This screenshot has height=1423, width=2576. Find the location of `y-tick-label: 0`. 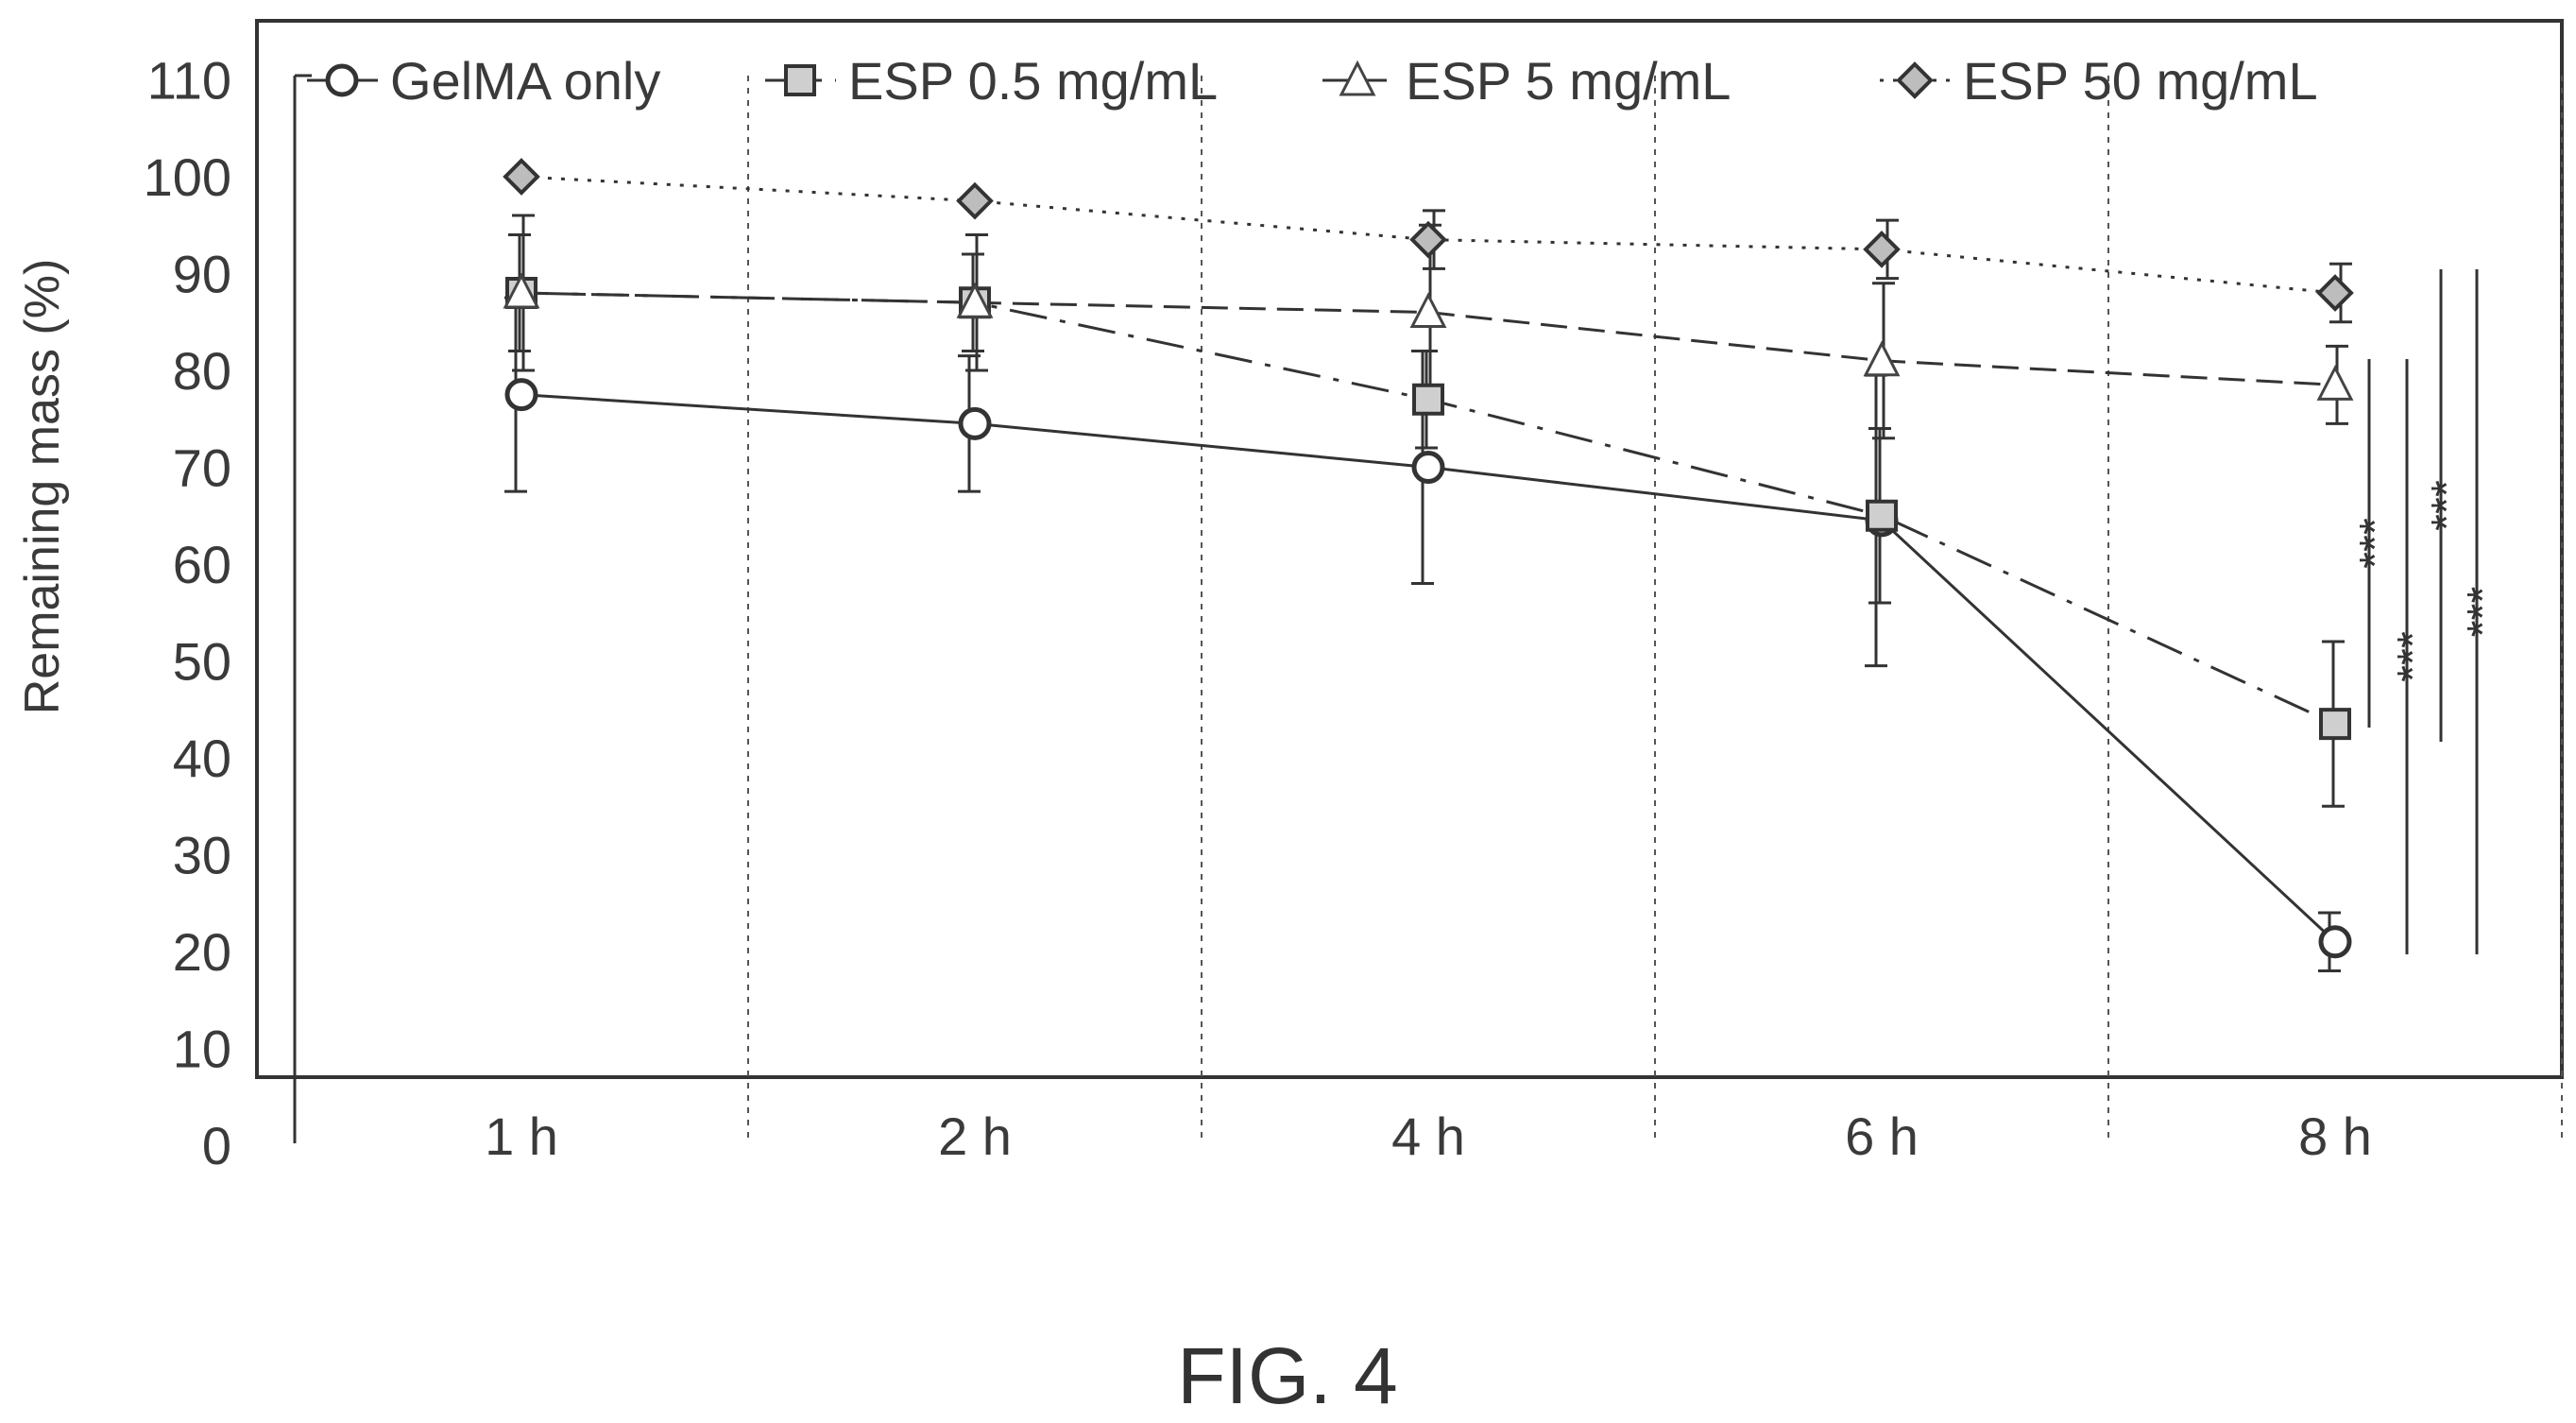

y-tick-label: 0 is located at coordinates (217, 1146).